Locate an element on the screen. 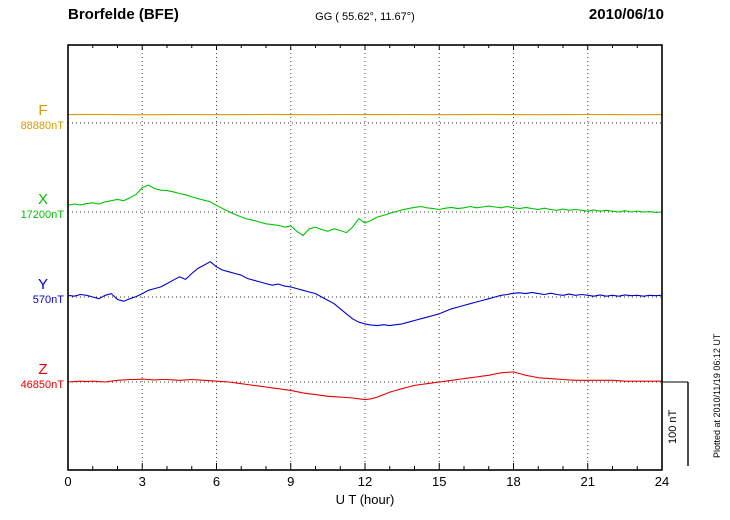 This screenshot has width=730, height=520. component-label-X: X 17200nT is located at coordinates (32, 206).